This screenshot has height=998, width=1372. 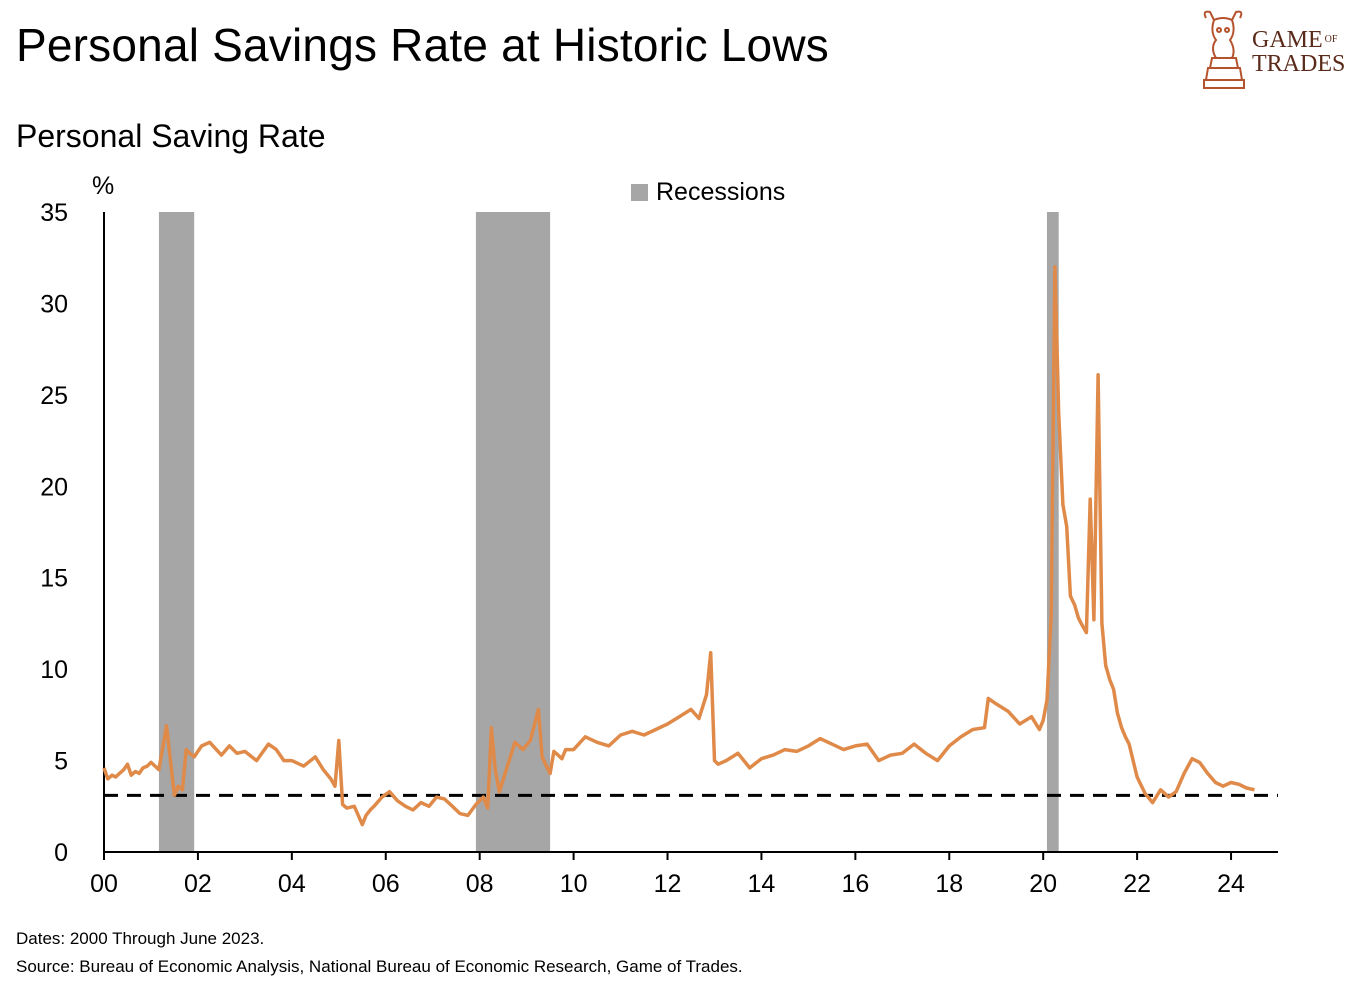 I want to click on x-tick-label: 22, so click(x=1137, y=884).